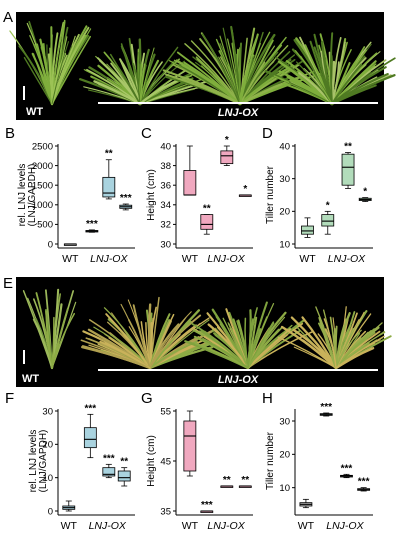  Describe the element at coordinates (165, 461) in the screenshot. I see `y-tick-label: 45` at that location.